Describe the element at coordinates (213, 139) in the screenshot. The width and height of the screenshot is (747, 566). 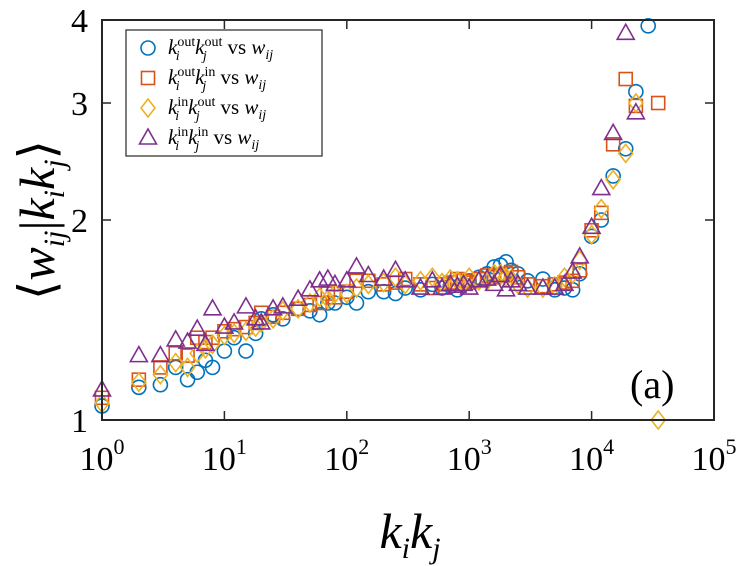
I see `legend-label: kin i kin j vs wij` at that location.